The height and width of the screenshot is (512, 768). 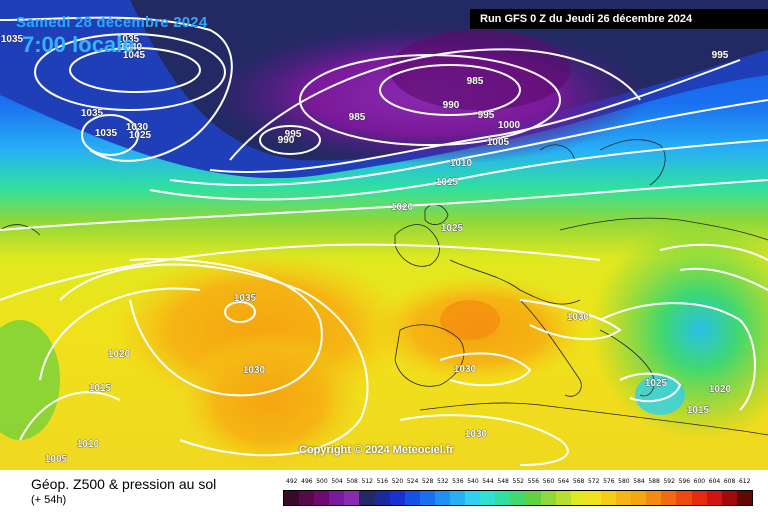 I want to click on scale-tick-label: 548, so click(x=503, y=481).